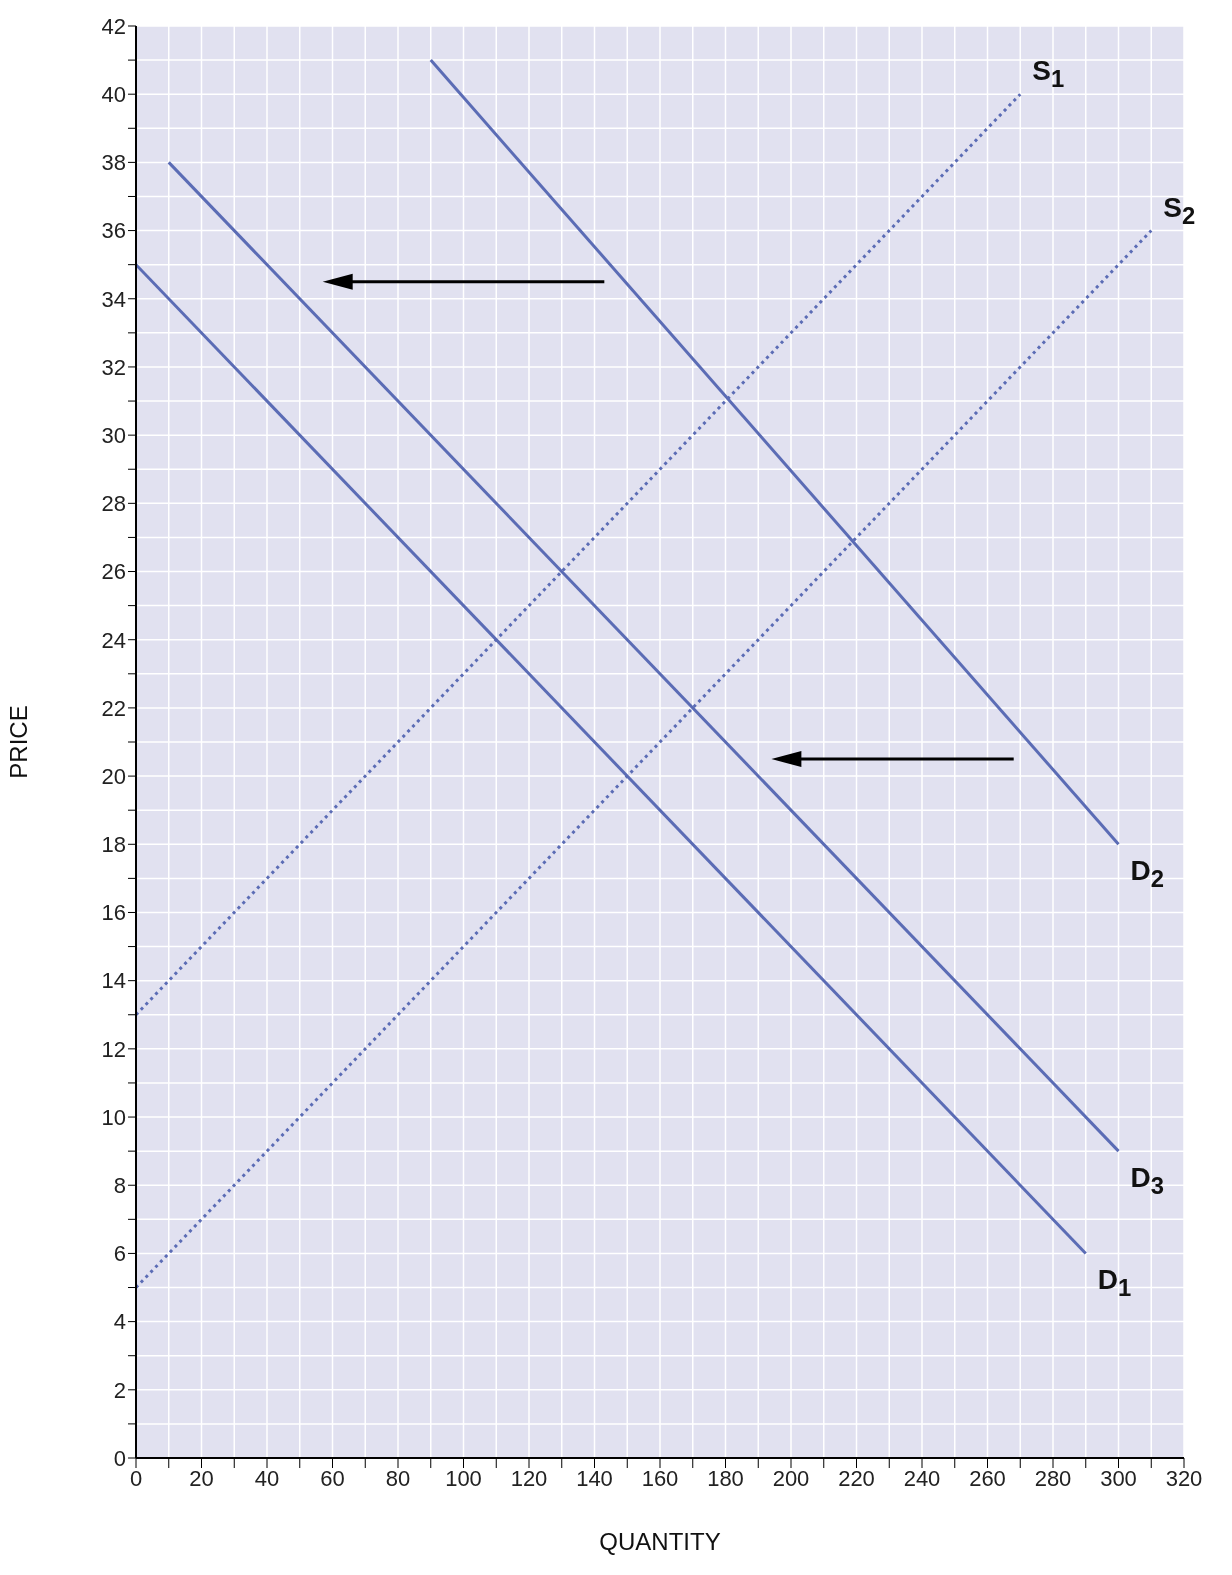 Image resolution: width=1232 pixels, height=1575 pixels. Describe the element at coordinates (113, 231) in the screenshot. I see `y-tick-label: 36` at that location.